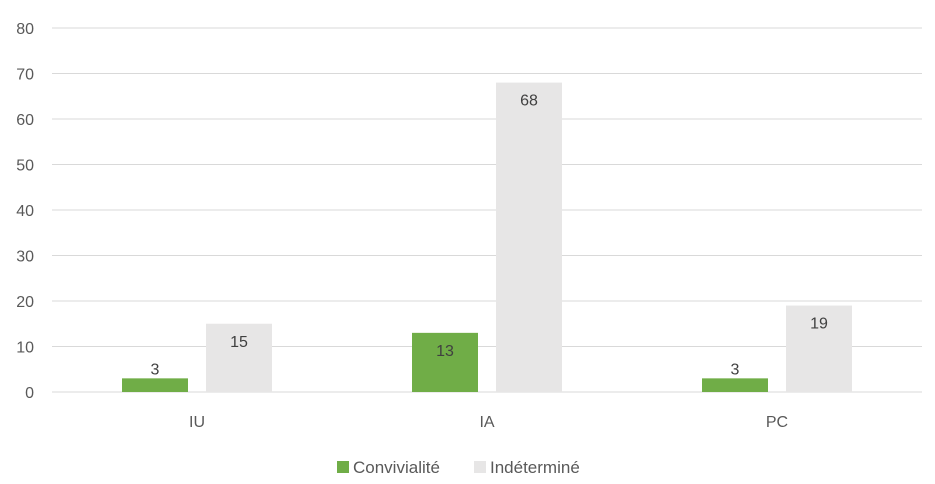 The image size is (935, 484). I want to click on legend-label: Convivialité, so click(396, 467).